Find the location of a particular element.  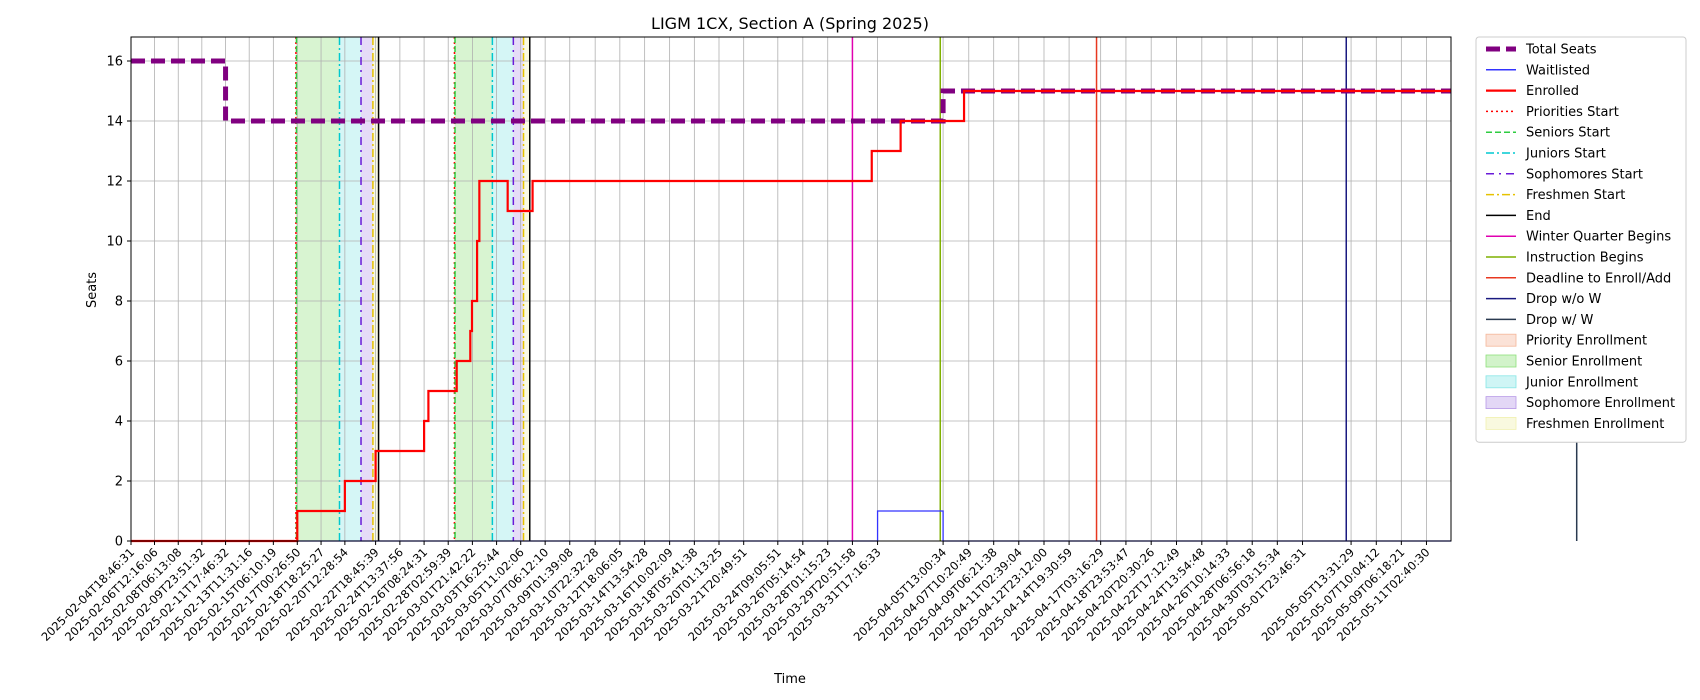

legend-label-7: Freshmen Start is located at coordinates (1575, 195).